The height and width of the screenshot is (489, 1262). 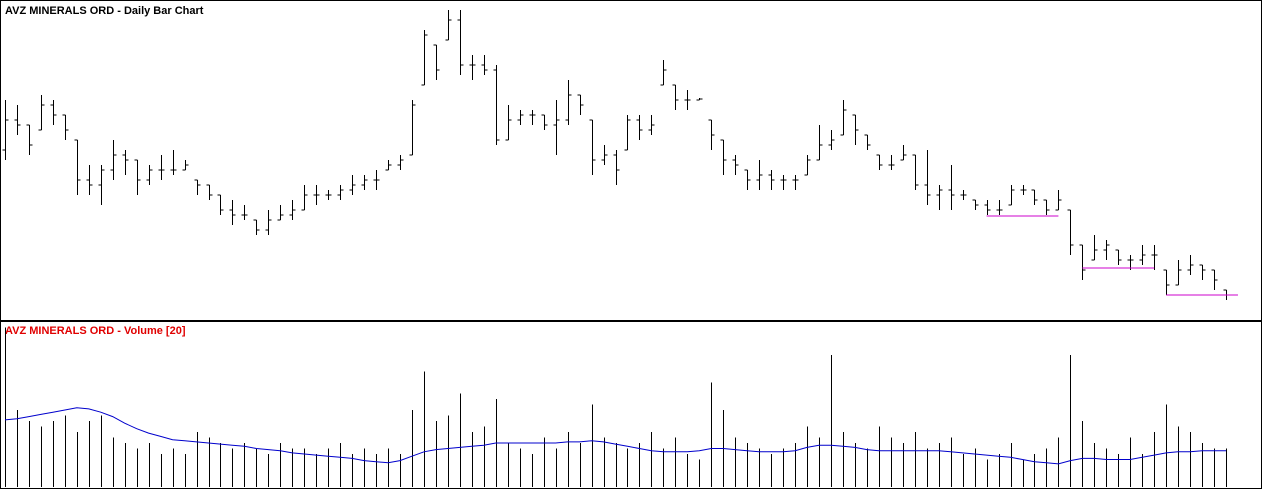 I want to click on price-title: AVZ MINERALS ORD - Daily Bar Chart, so click(x=104, y=11).